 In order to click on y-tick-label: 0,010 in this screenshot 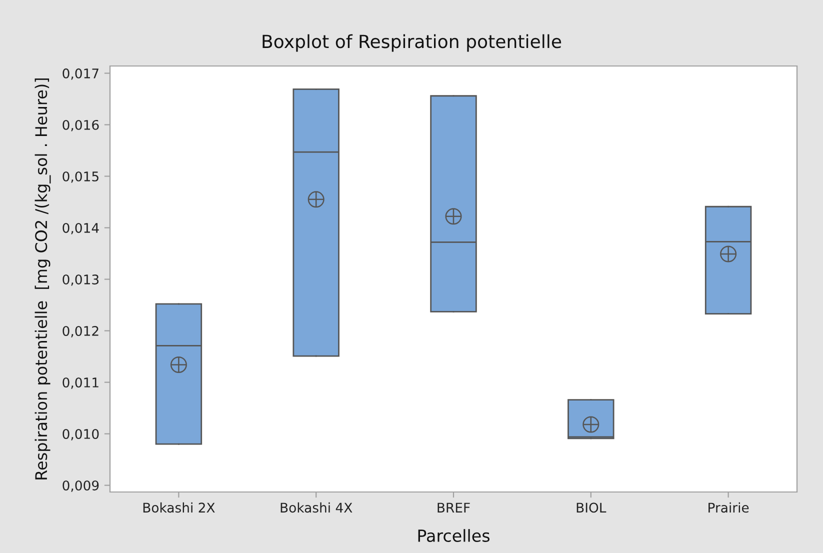, I will do `click(80, 434)`.